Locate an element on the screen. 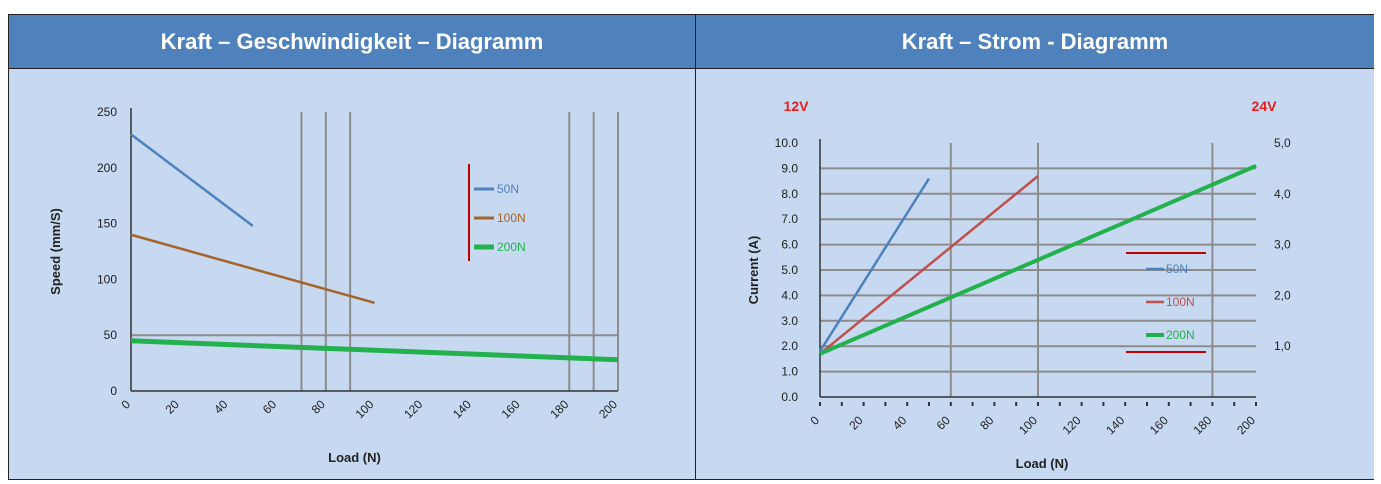  y-axis-label: Speed (mm/S) is located at coordinates (55, 251).